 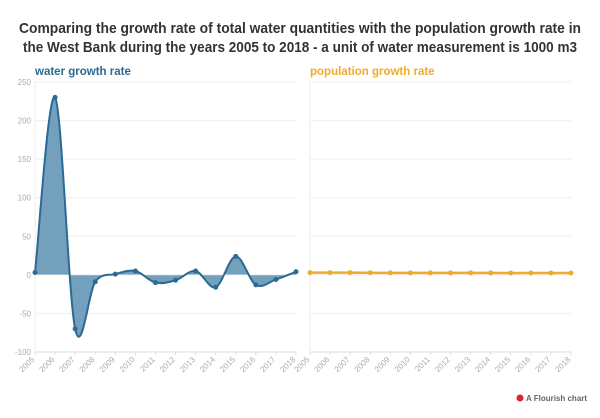 I want to click on y-tick-label: -50, so click(x=25, y=313).